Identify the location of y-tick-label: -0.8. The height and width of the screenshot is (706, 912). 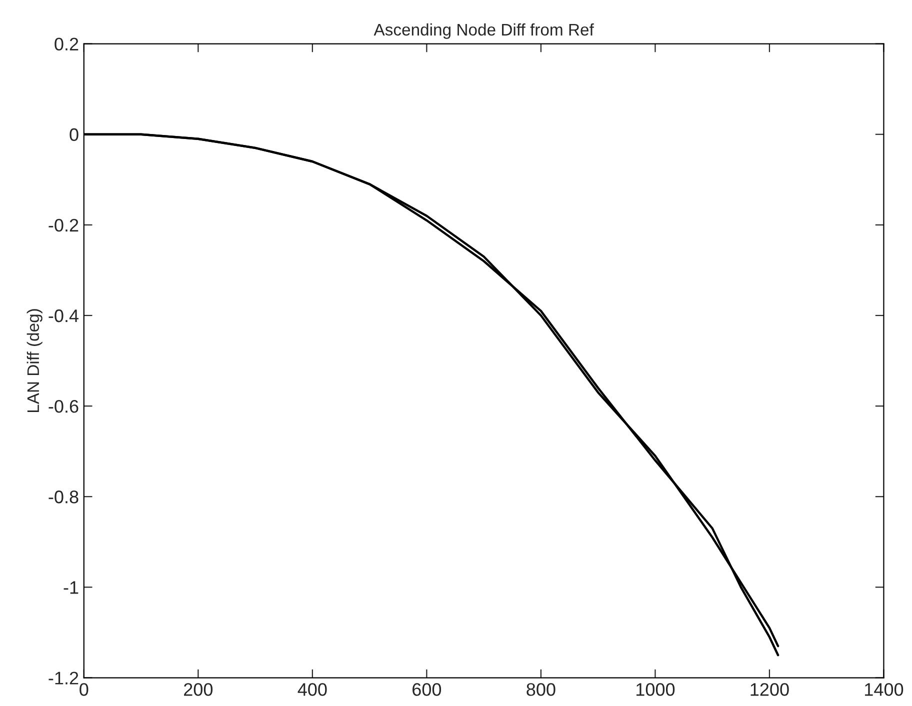
(63, 497).